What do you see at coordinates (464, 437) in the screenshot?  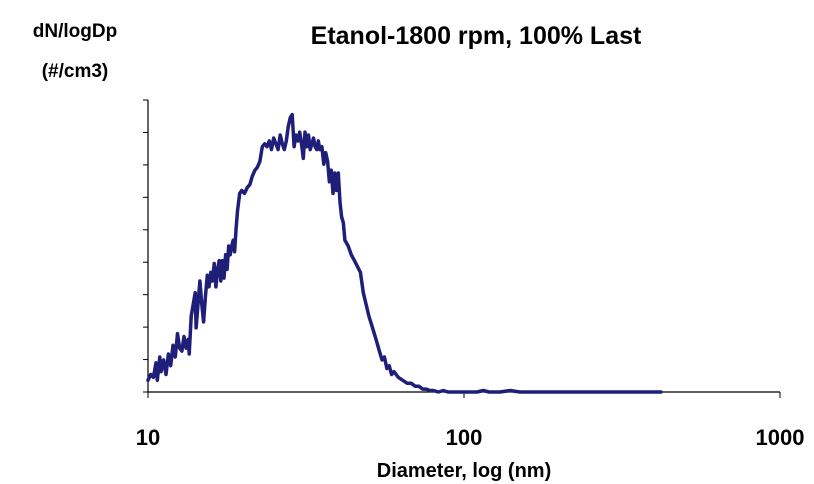 I see `x-tick-label: 100` at bounding box center [464, 437].